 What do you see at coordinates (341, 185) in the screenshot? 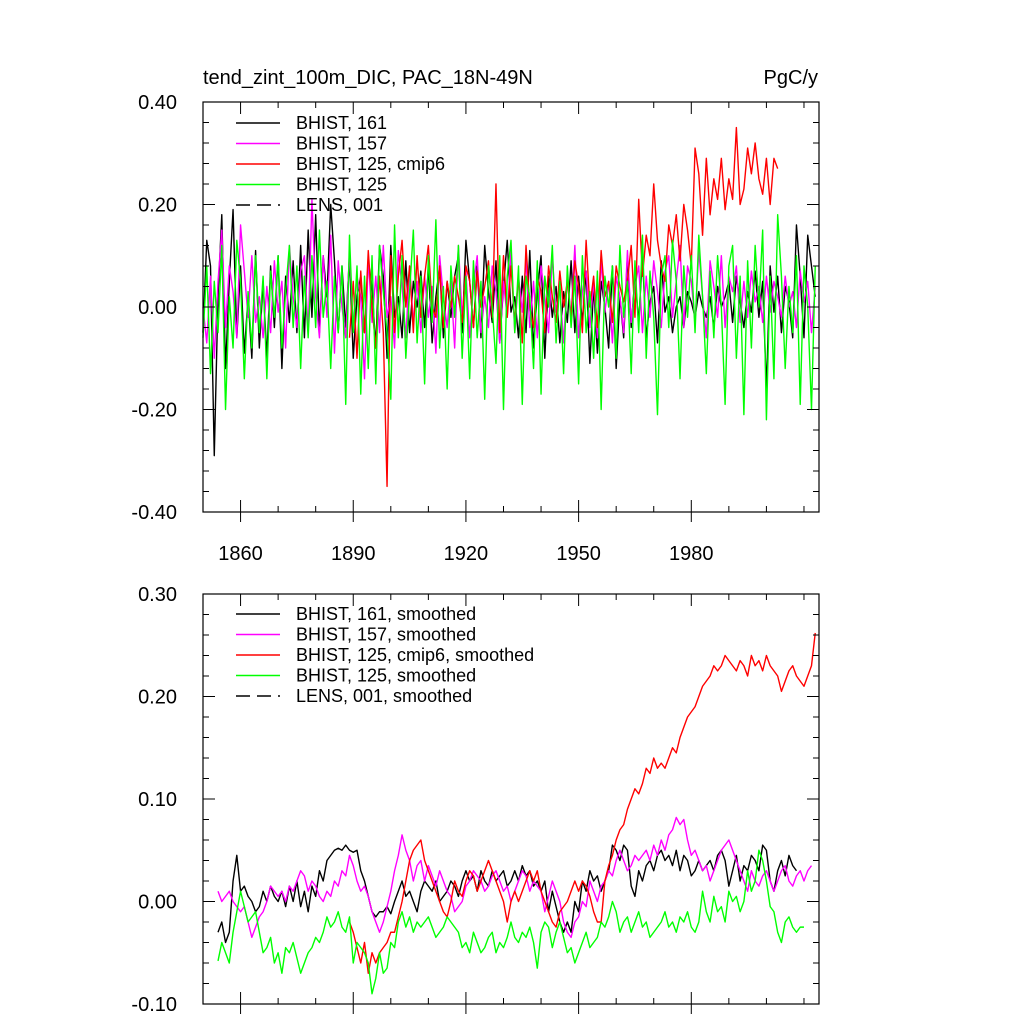
I see `legend-label: BHIST, 125` at bounding box center [341, 185].